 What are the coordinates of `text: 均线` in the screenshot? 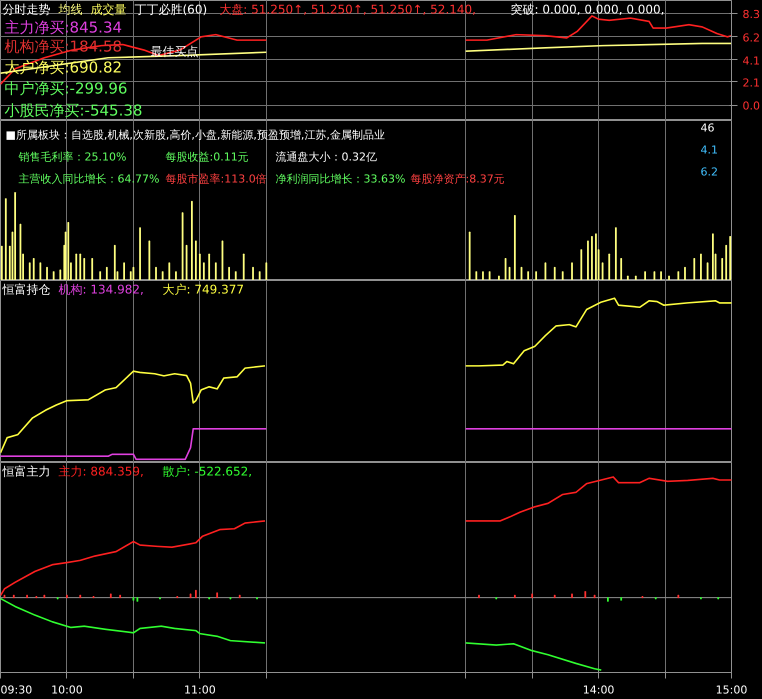 It's located at (70, 9).